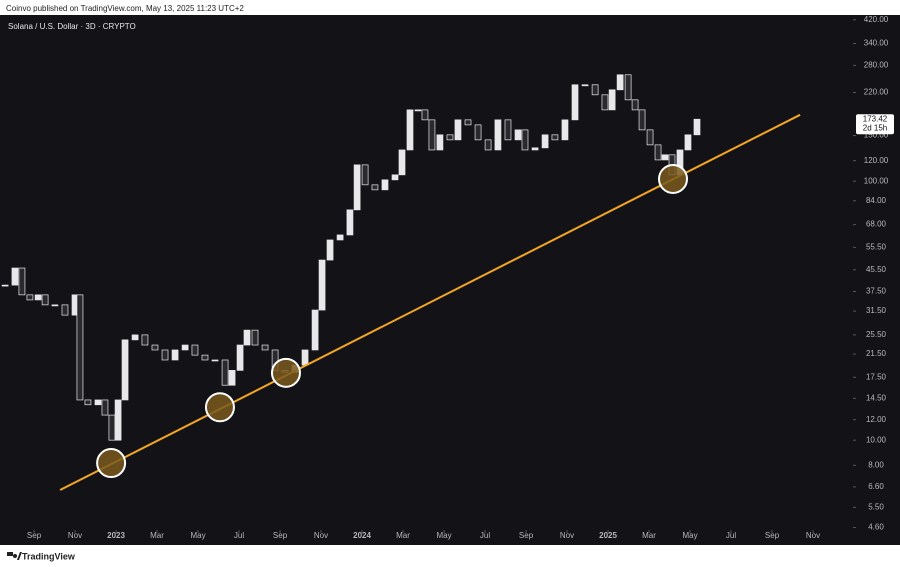 This screenshot has width=900, height=567. What do you see at coordinates (876, 247) in the screenshot?
I see `y-tick-label: 55.50` at bounding box center [876, 247].